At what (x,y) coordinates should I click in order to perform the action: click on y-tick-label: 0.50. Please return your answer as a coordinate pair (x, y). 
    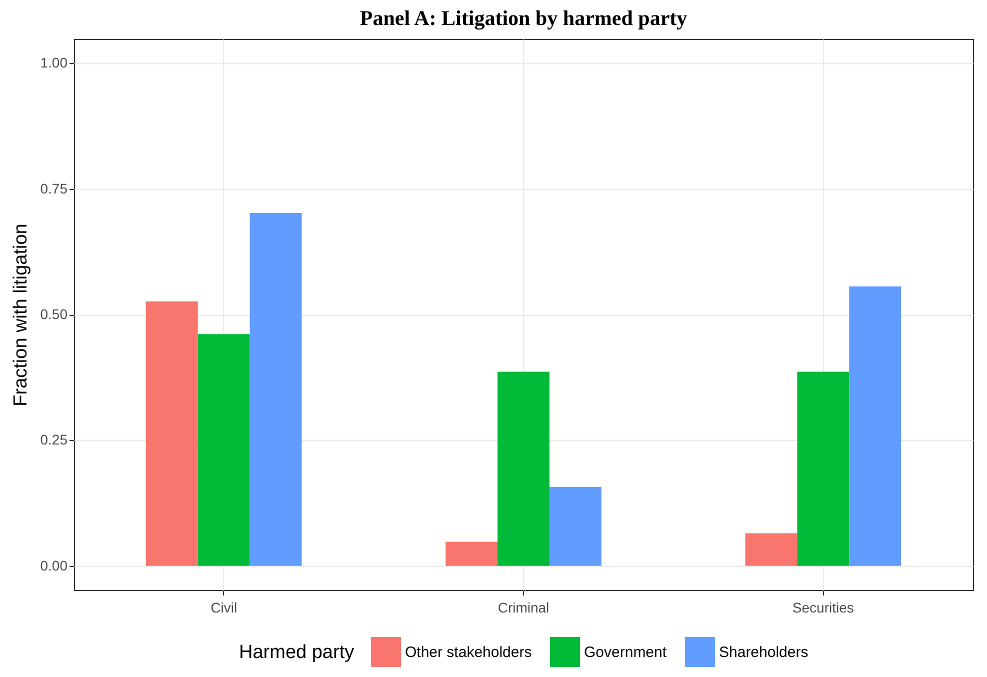
    Looking at the image, I should click on (54, 314).